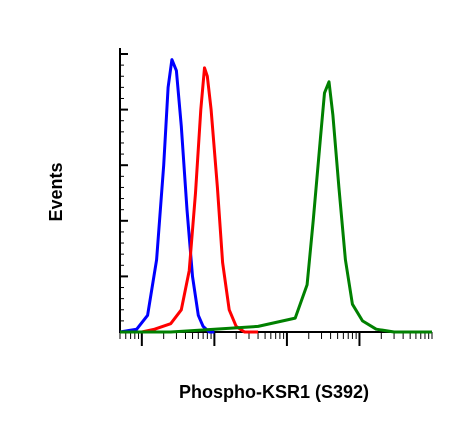 Image resolution: width=472 pixels, height=432 pixels. What do you see at coordinates (167, 196) in the screenshot?
I see `series-1-line` at bounding box center [167, 196].